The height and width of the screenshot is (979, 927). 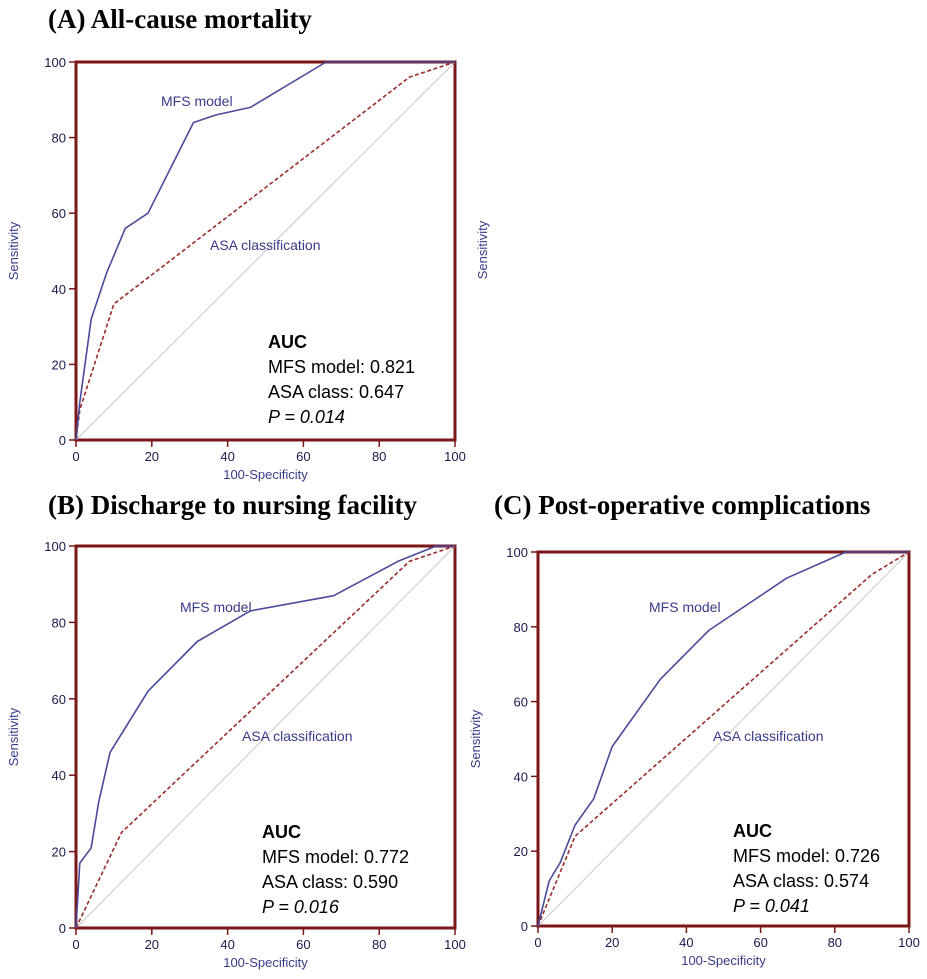 I want to click on panel-c-title: (C) Post-operative complications, so click(x=682, y=505).